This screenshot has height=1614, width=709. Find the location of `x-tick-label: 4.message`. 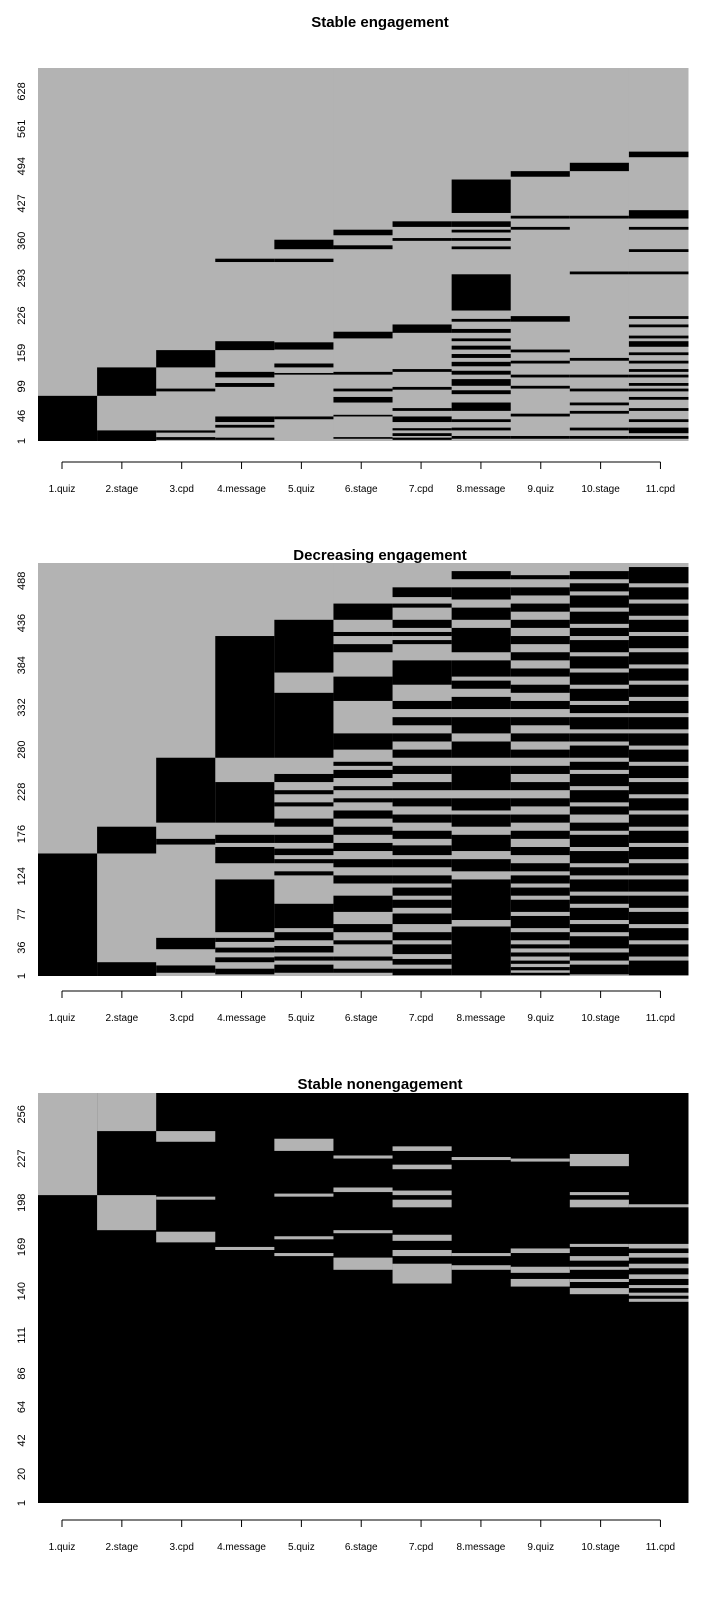

x-tick-label: 4.message is located at coordinates (241, 1018).